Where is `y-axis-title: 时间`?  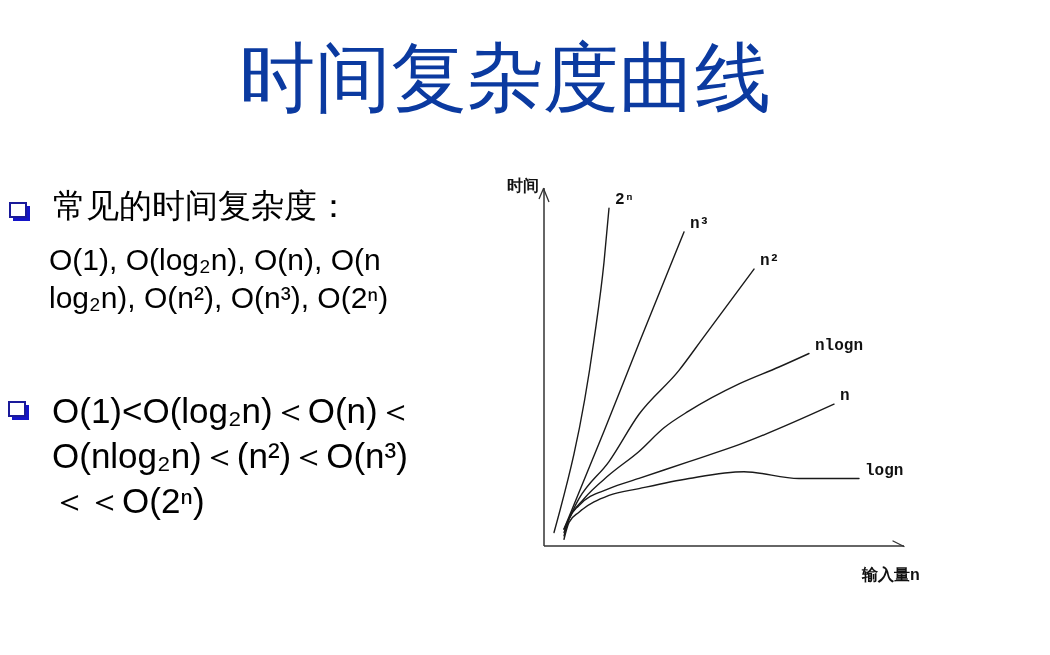 y-axis-title: 时间 is located at coordinates (523, 186).